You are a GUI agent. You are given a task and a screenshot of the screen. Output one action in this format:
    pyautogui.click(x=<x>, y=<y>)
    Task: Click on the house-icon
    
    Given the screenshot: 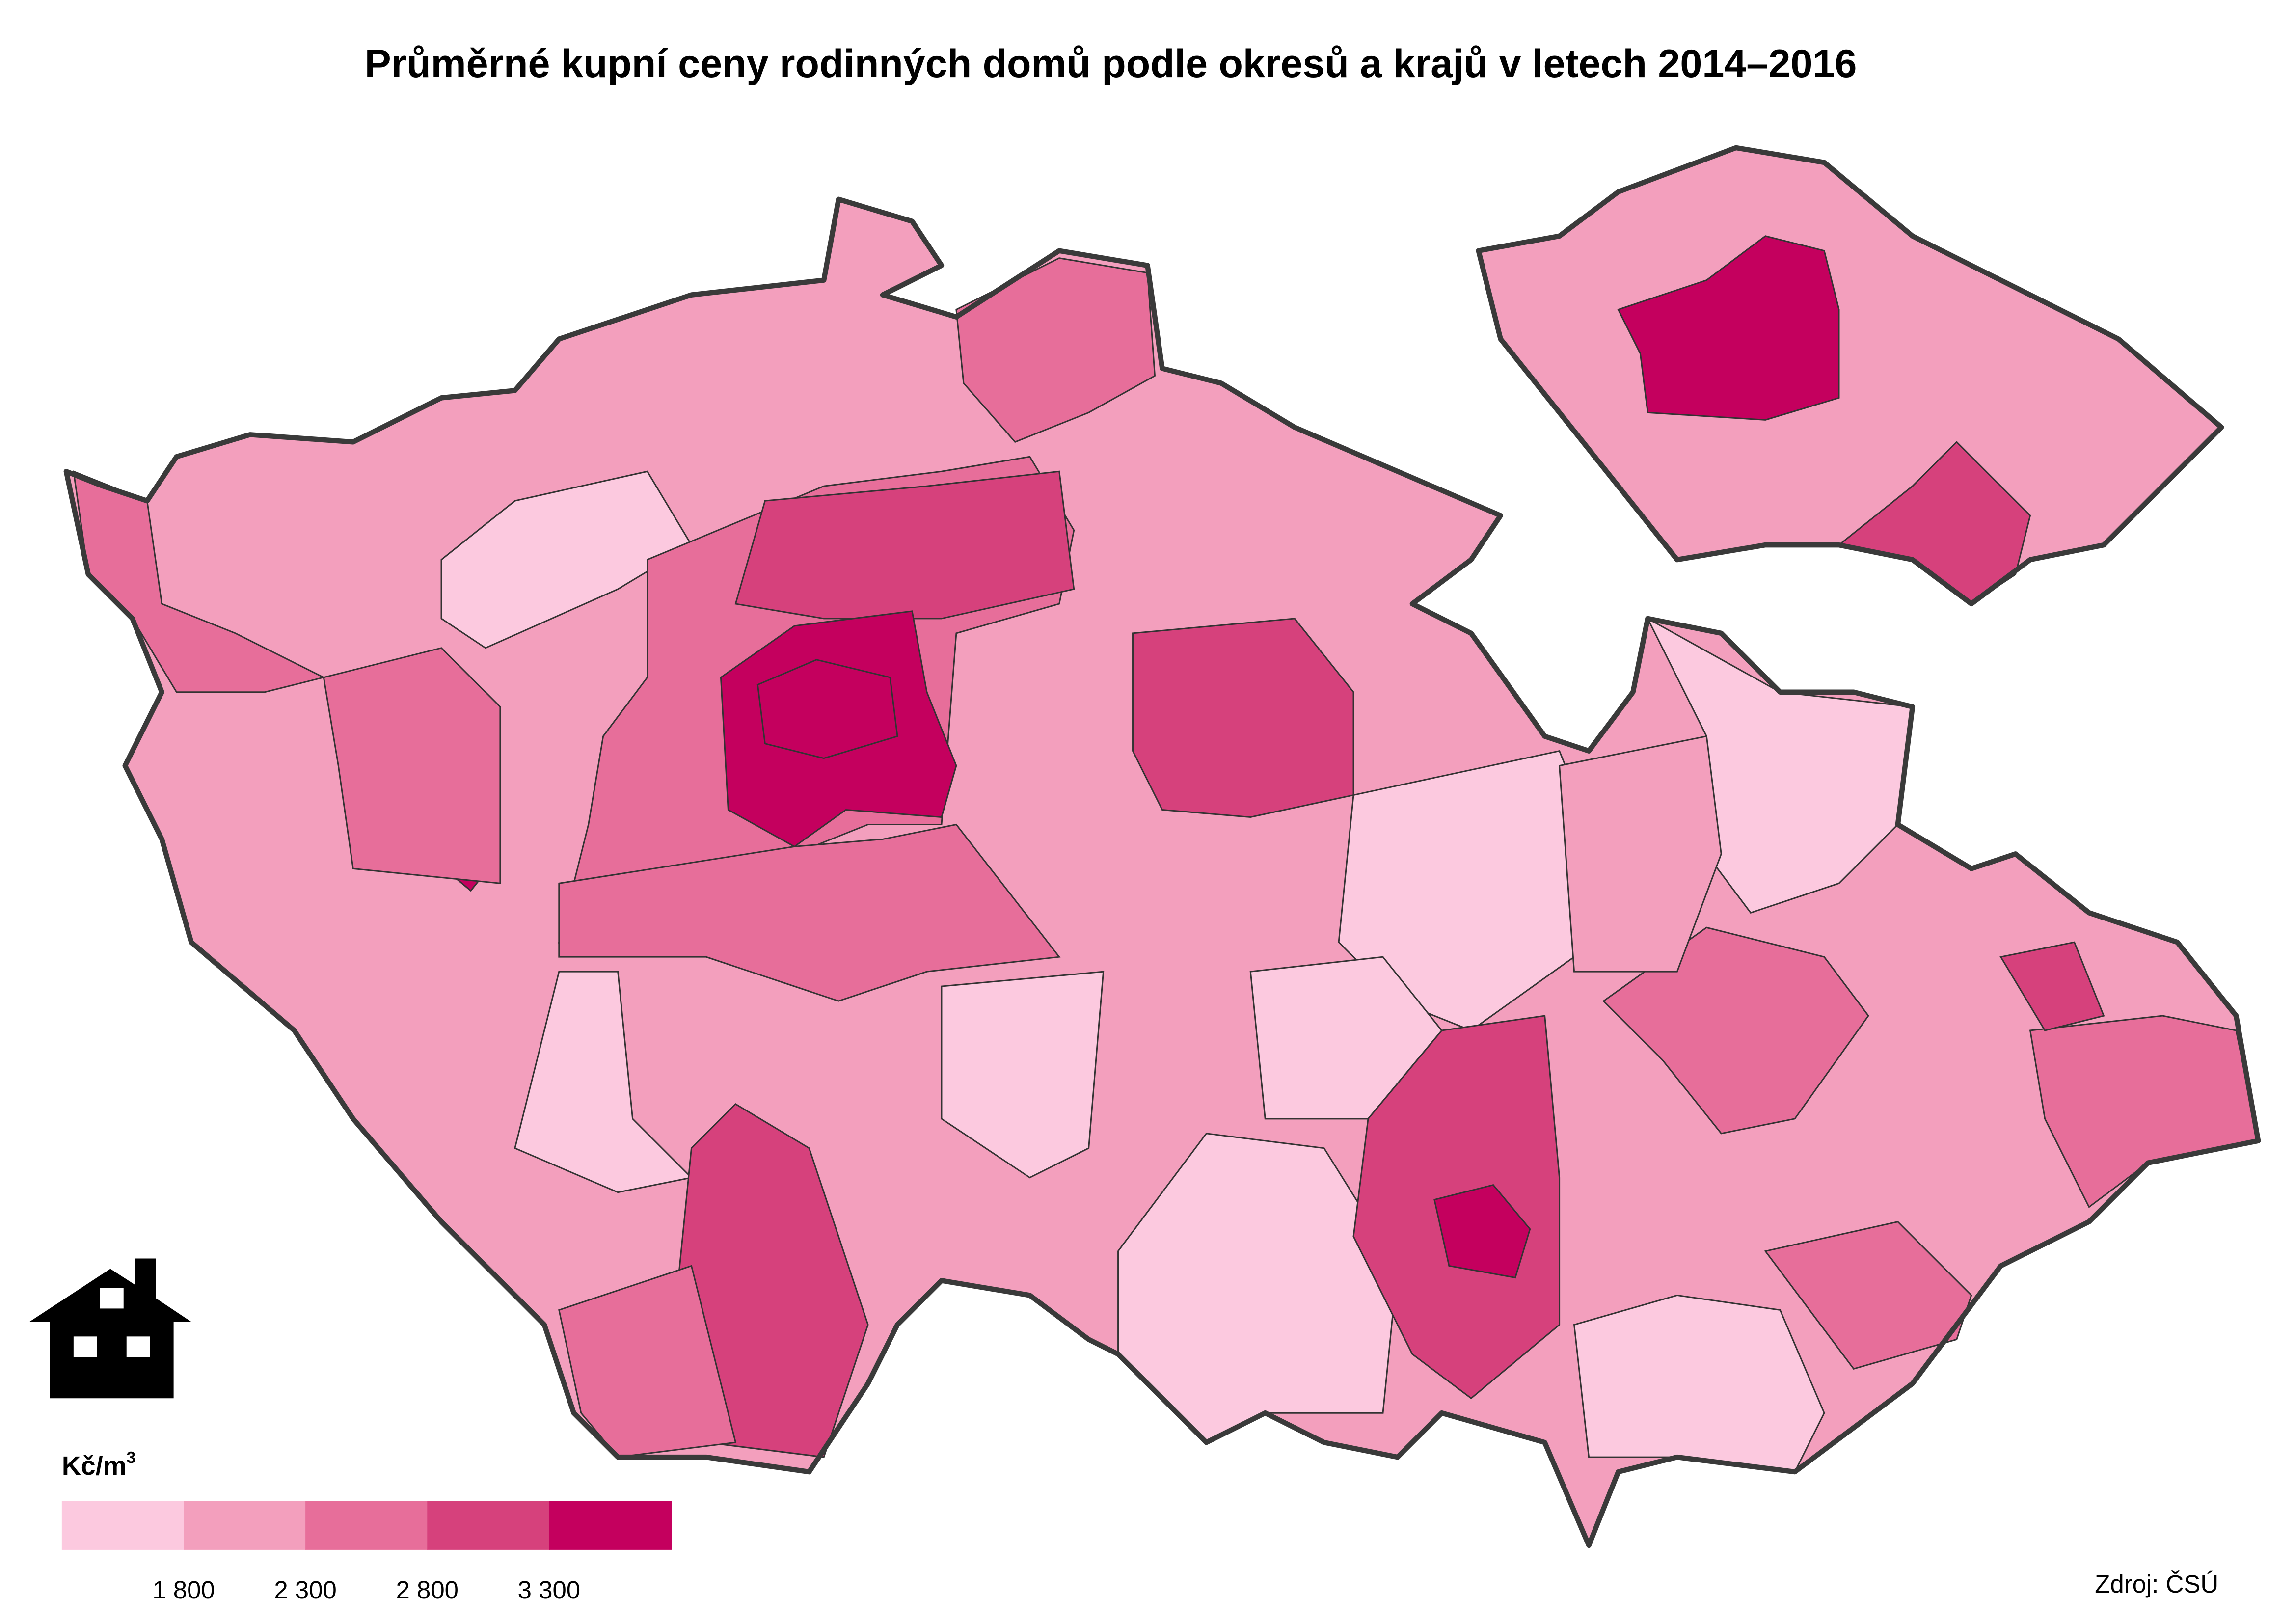 What is the action you would take?
    pyautogui.click(x=110, y=1328)
    